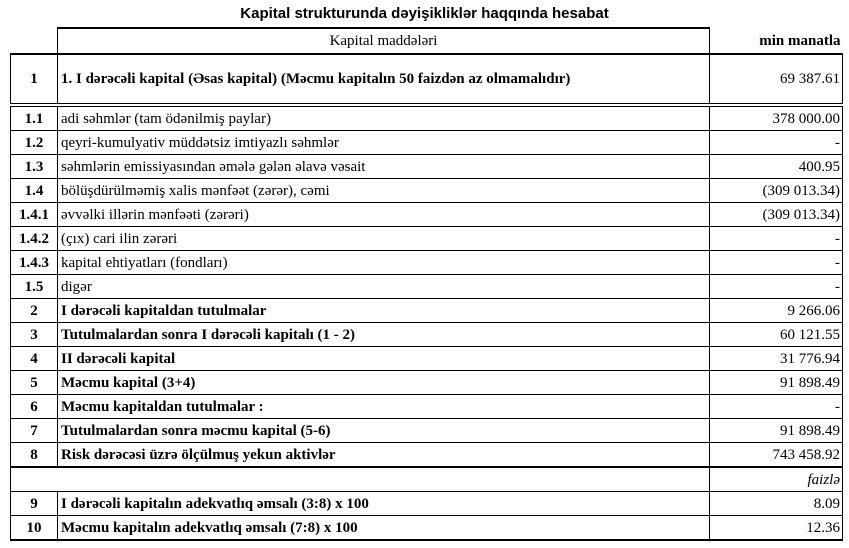 Image resolution: width=849 pixels, height=548 pixels. What do you see at coordinates (34, 238) in the screenshot?
I see `row-number: 1.4.2` at bounding box center [34, 238].